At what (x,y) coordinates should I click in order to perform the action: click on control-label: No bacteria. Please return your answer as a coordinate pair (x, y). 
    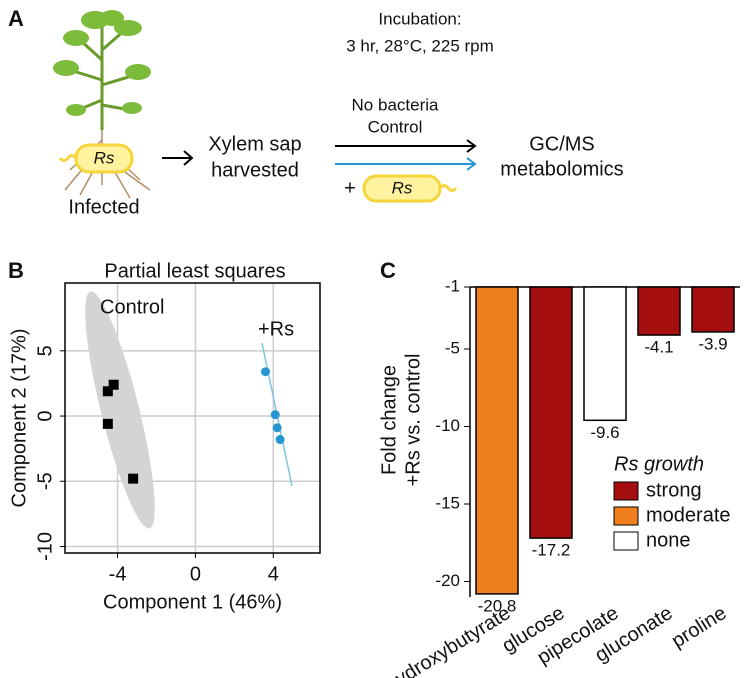
    Looking at the image, I should click on (395, 104).